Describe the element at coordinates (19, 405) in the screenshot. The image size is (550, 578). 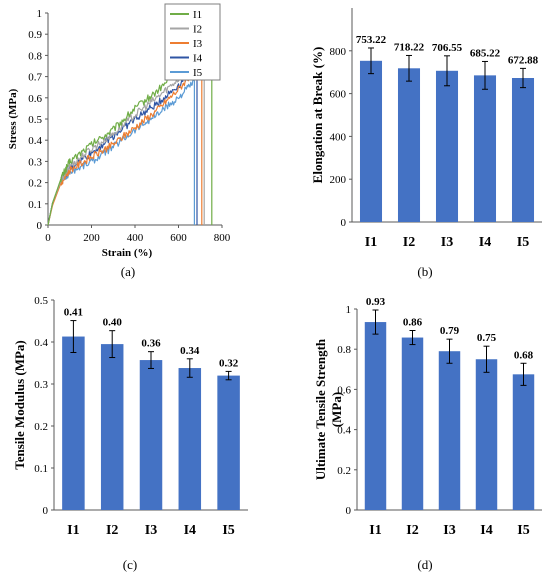
I see `y-axis-title: Tensile Modulus (MPa)` at that location.